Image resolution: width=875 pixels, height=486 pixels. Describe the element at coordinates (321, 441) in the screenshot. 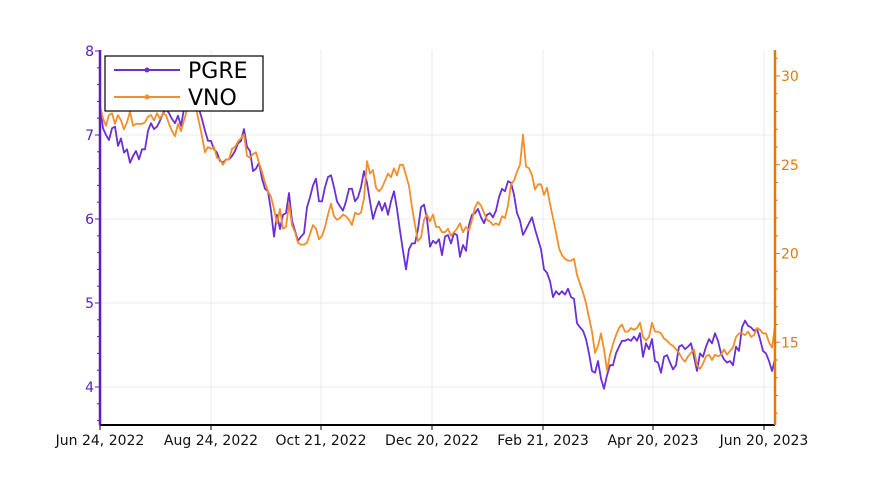

I see `x-tick-label: Oct 21, 2022` at that location.